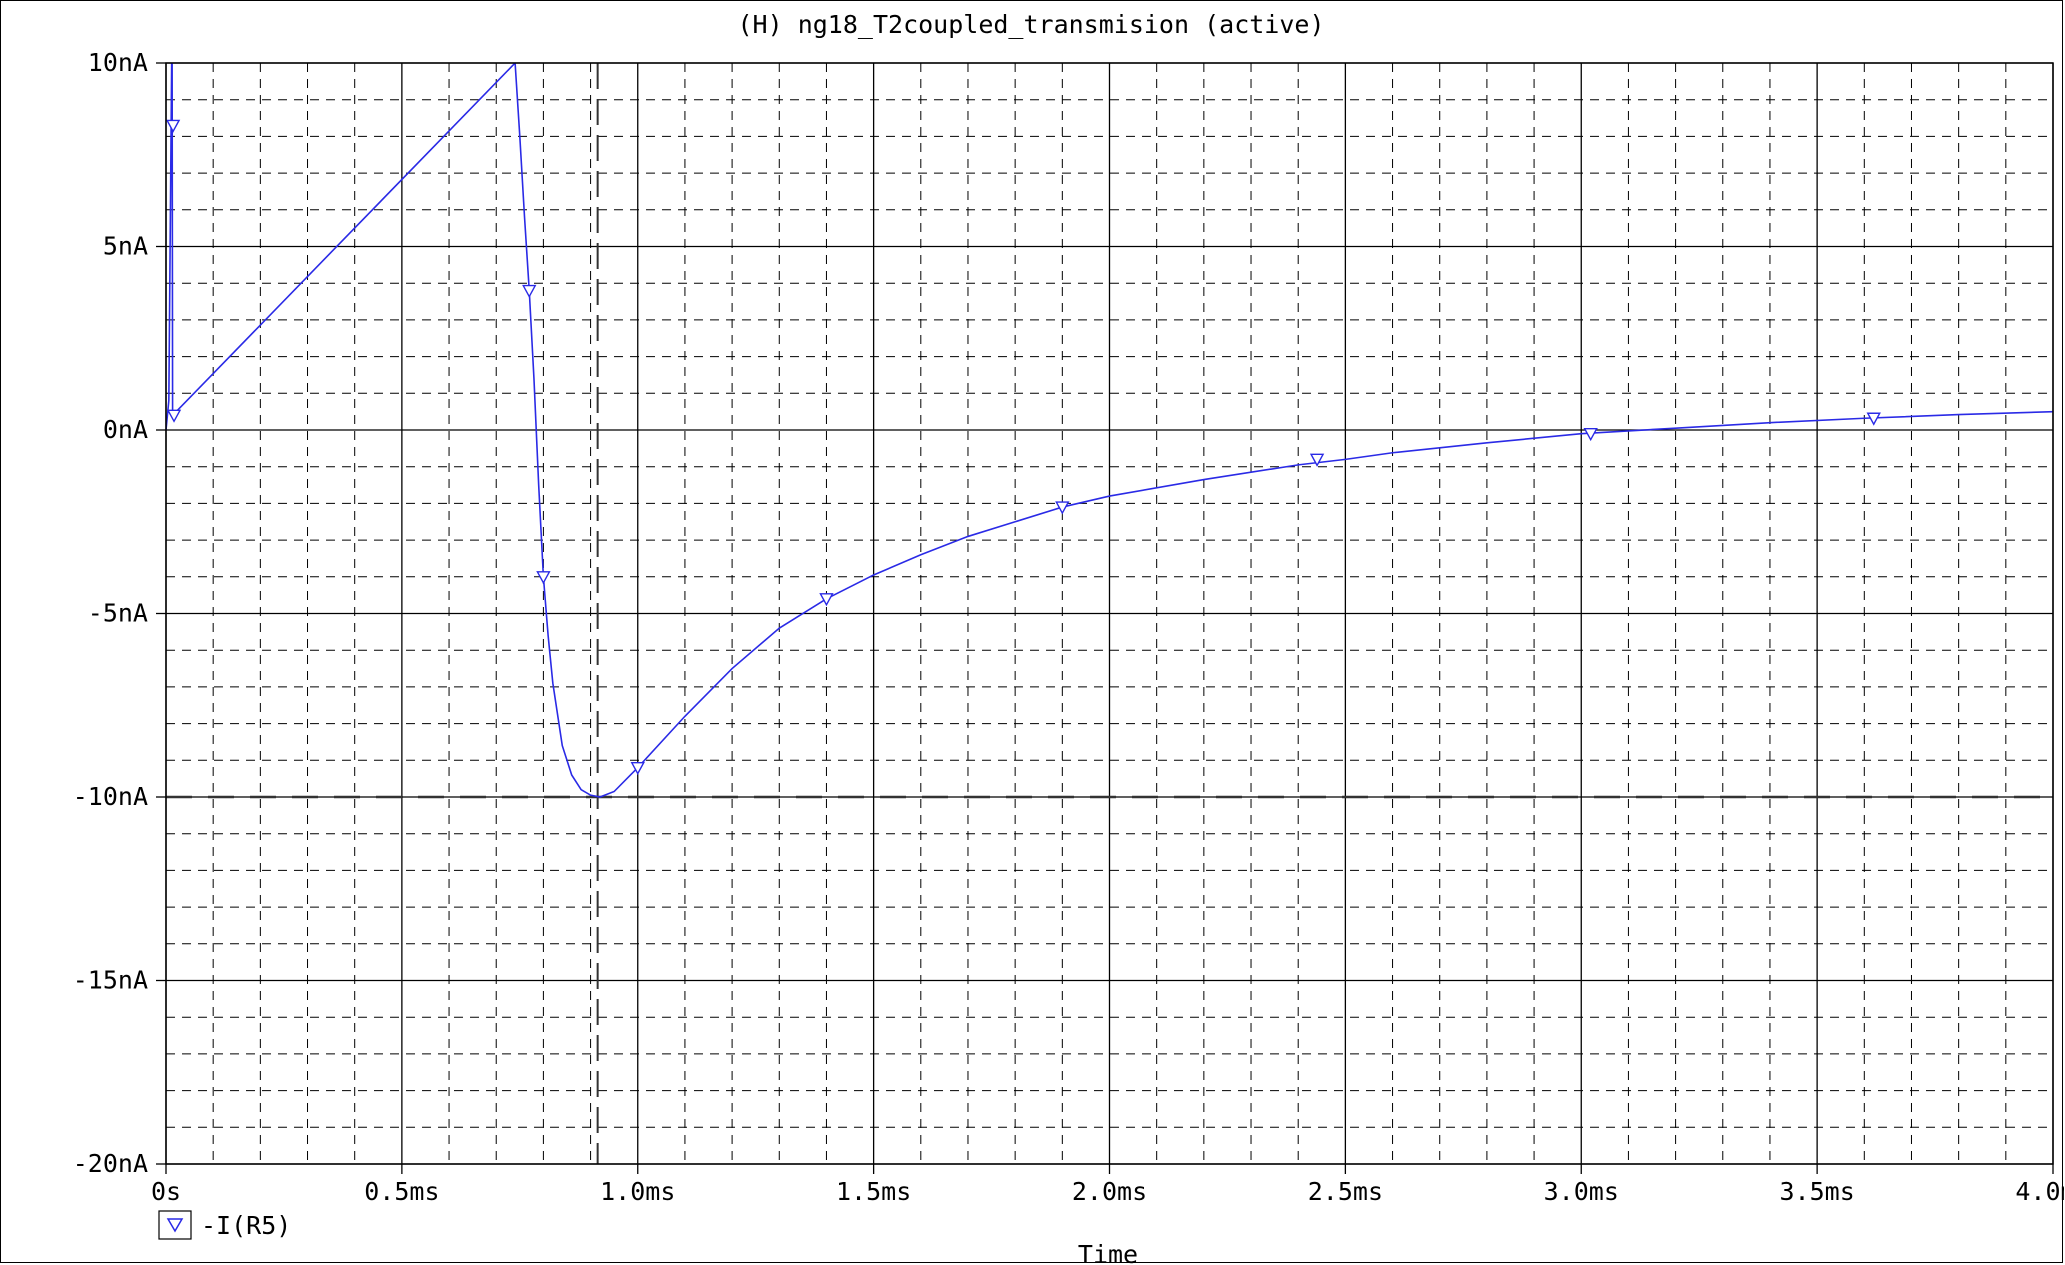 The image size is (2065, 1265). I want to click on x-tick-label: 1.5ms, so click(873, 1191).